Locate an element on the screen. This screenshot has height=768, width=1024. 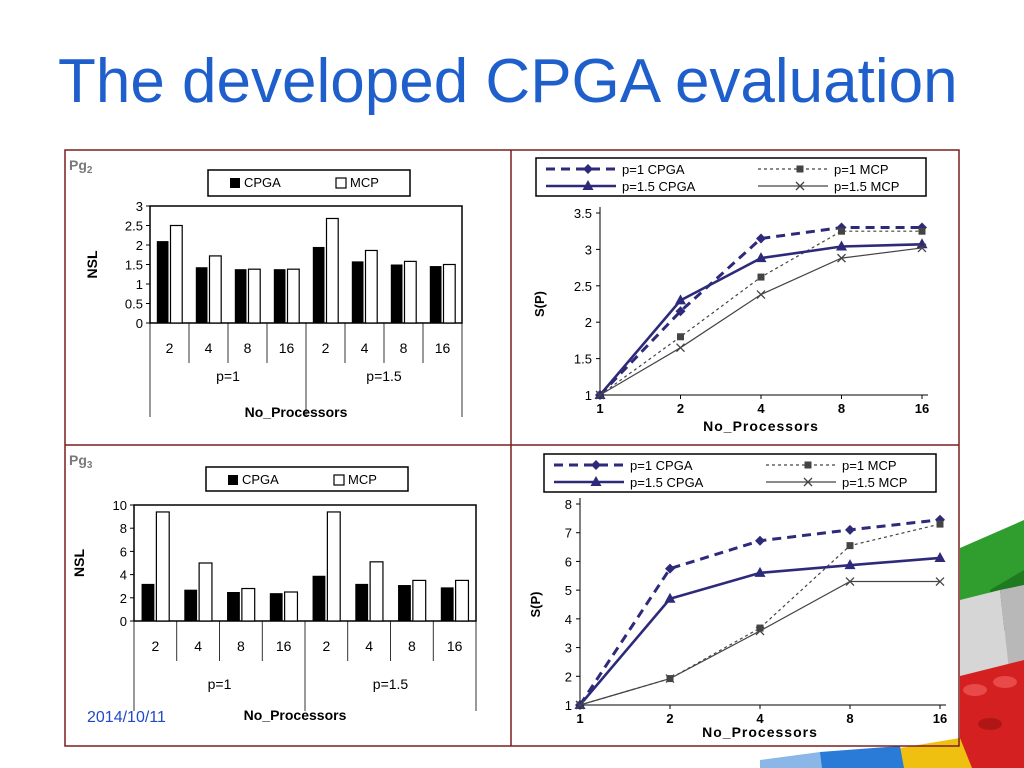
slide-title: The developed CPGA evaluation is located at coordinates (508, 81).